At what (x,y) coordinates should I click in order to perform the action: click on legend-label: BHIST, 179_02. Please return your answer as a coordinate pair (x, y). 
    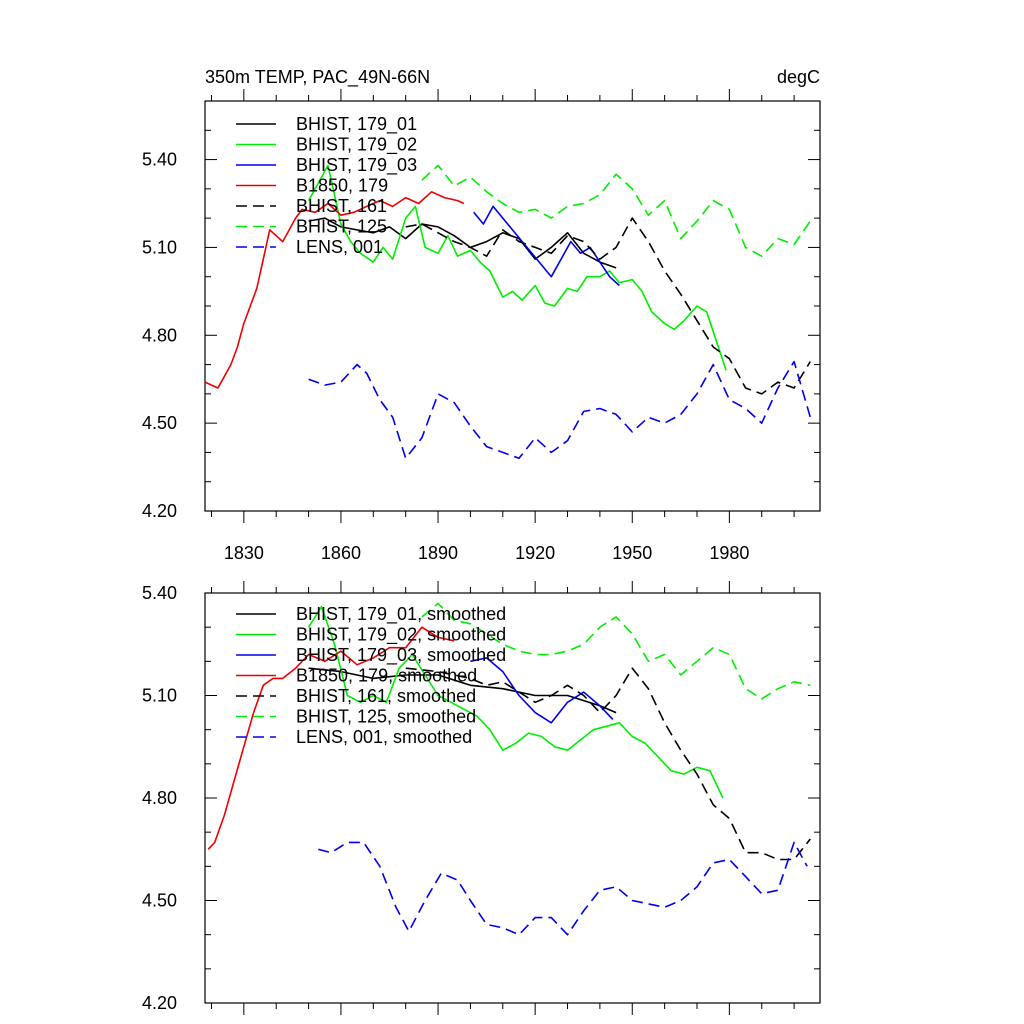
    Looking at the image, I should click on (356, 145).